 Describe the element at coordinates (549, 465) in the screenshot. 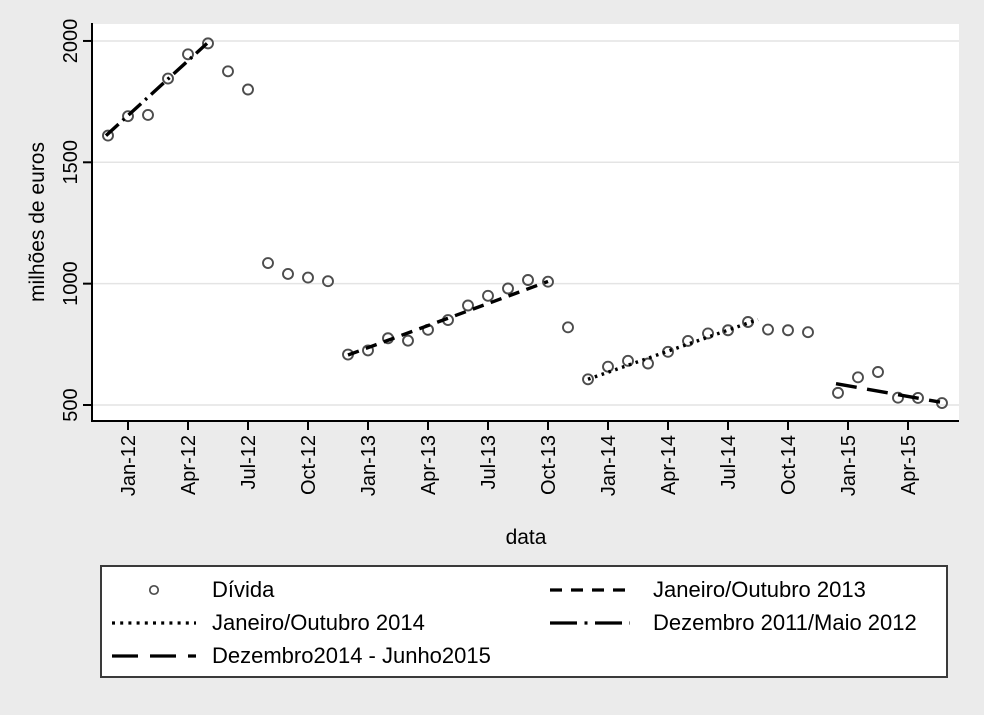

I see `x-tick-label-Oct-13: Oct-13` at that location.